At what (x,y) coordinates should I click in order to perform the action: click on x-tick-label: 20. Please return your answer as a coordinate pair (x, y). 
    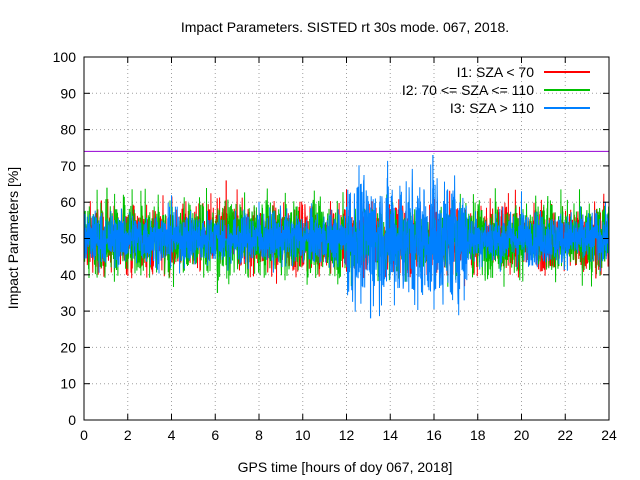
    Looking at the image, I should click on (522, 435).